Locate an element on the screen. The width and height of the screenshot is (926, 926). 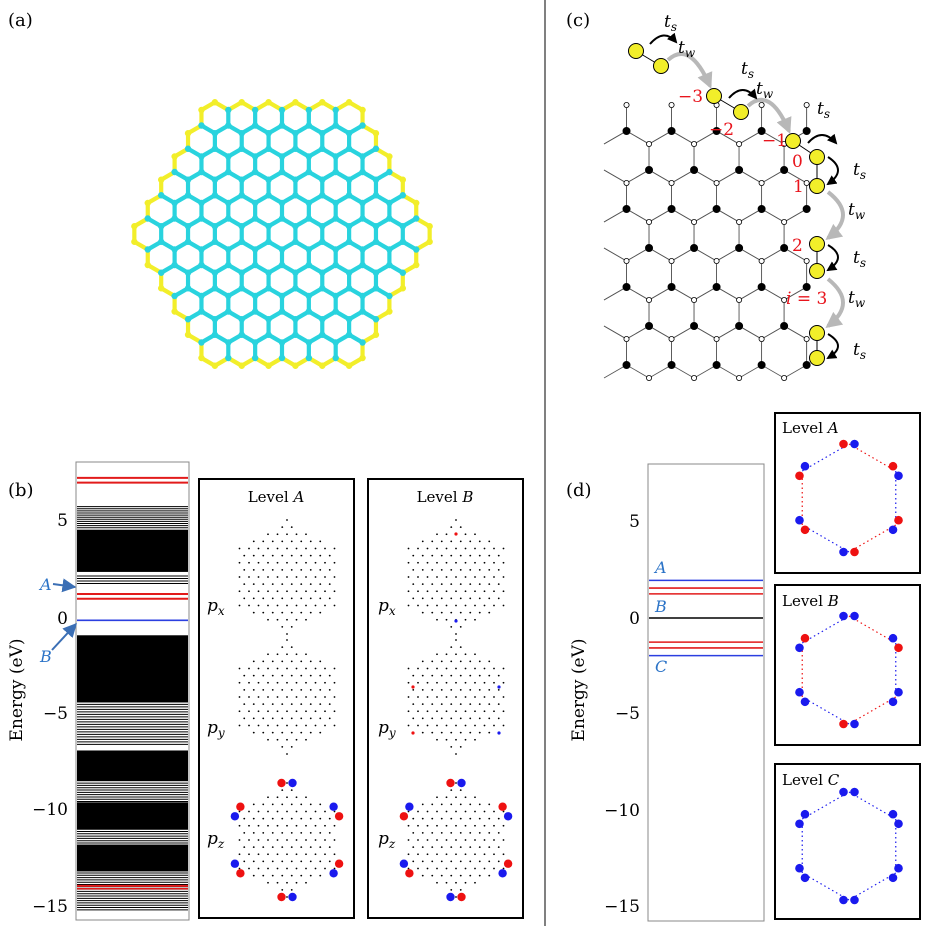
edge-site is located at coordinates (636, 51).